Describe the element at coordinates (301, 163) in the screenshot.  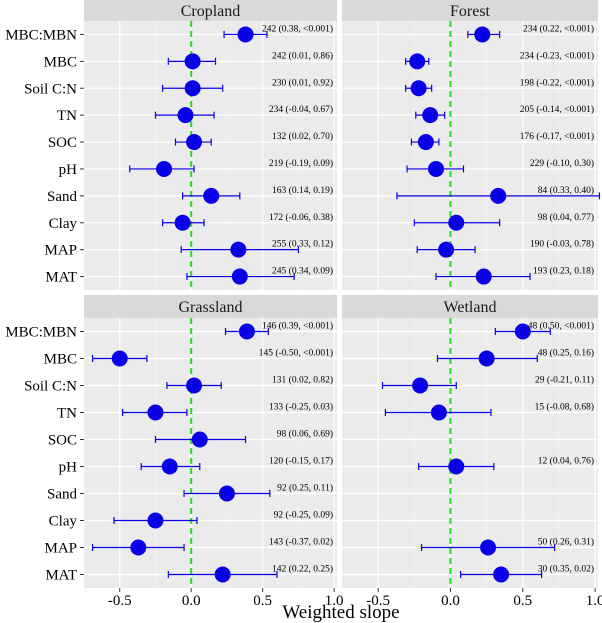
I see `point-annotation: 219 (-0.19, 0.09)` at that location.